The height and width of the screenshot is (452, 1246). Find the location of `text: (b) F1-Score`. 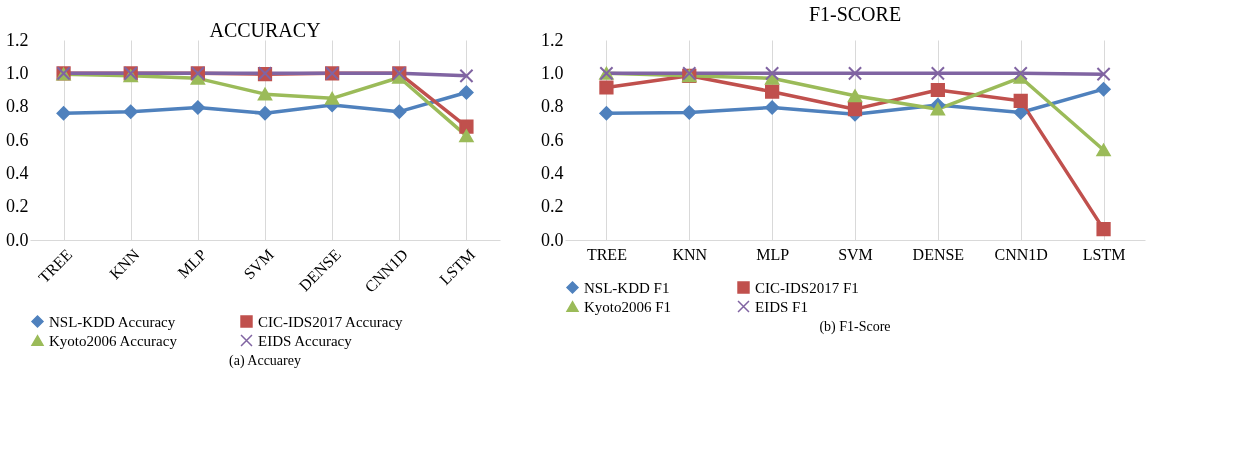

text: (b) F1-Score is located at coordinates (855, 327).